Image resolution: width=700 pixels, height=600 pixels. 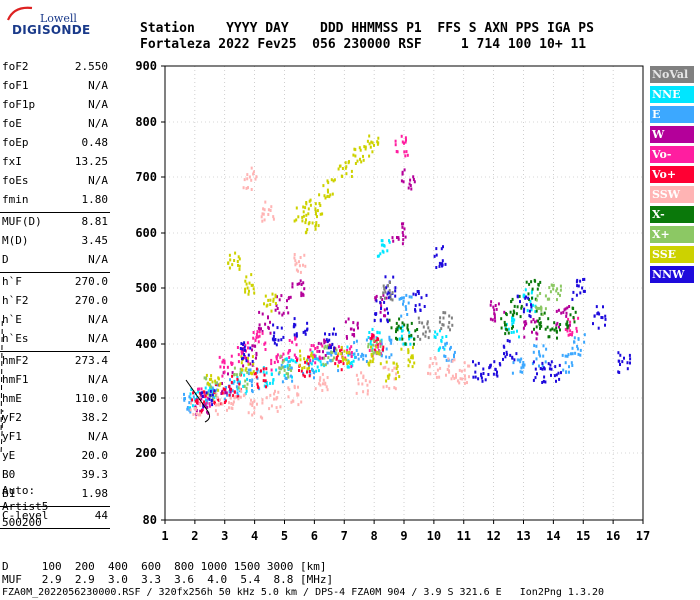 What do you see at coordinates (672, 74) in the screenshot?
I see `legend-item-noval: NoVal` at bounding box center [672, 74].